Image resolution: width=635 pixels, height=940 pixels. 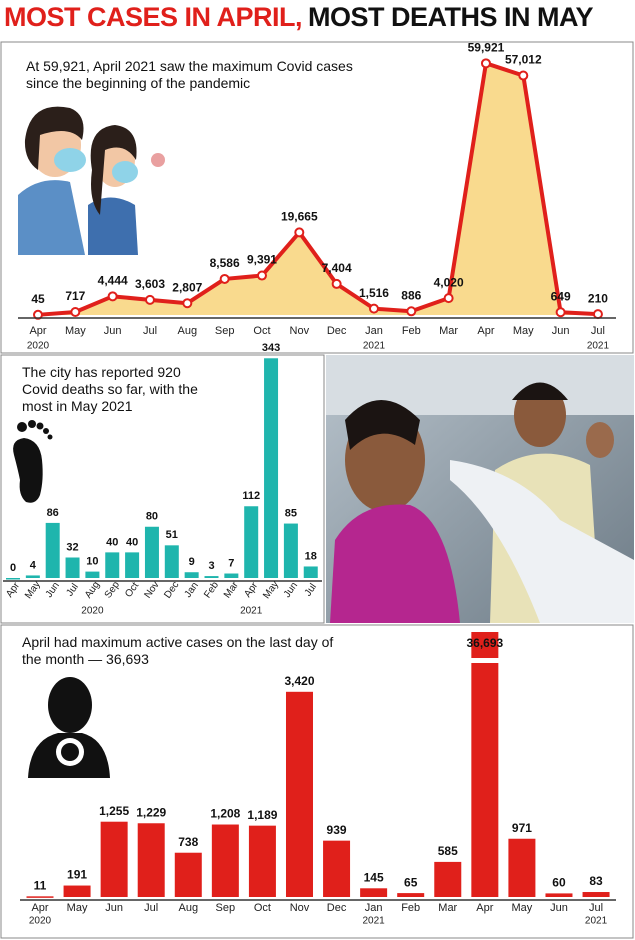 I want to click on bars, so click(x=162, y=469).